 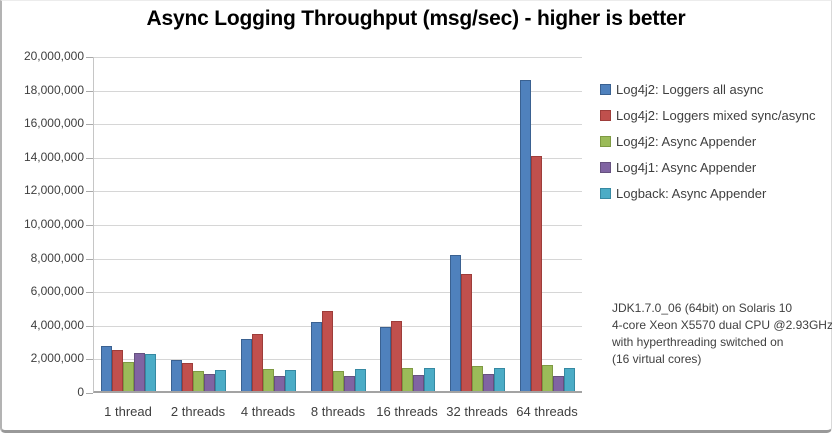 I want to click on y-tick-label: 12,000,000, so click(x=53, y=190).